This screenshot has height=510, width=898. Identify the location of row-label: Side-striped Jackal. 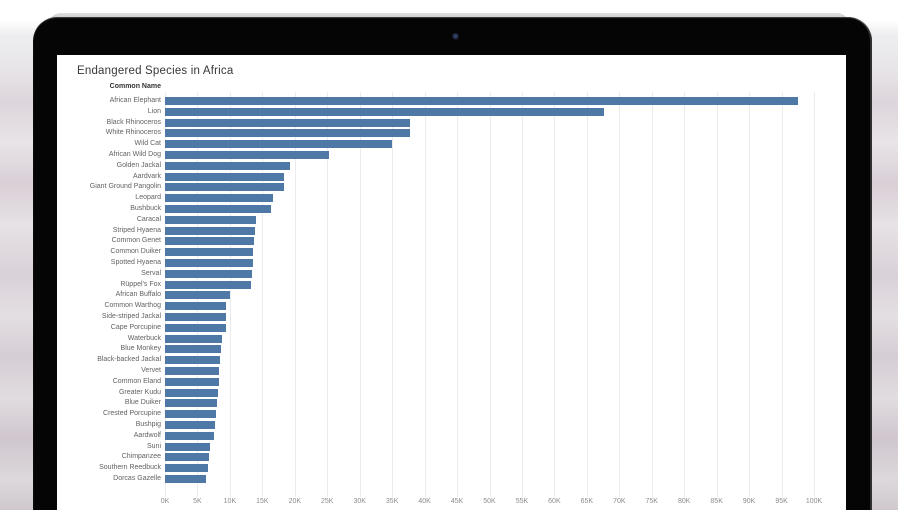
(131, 316).